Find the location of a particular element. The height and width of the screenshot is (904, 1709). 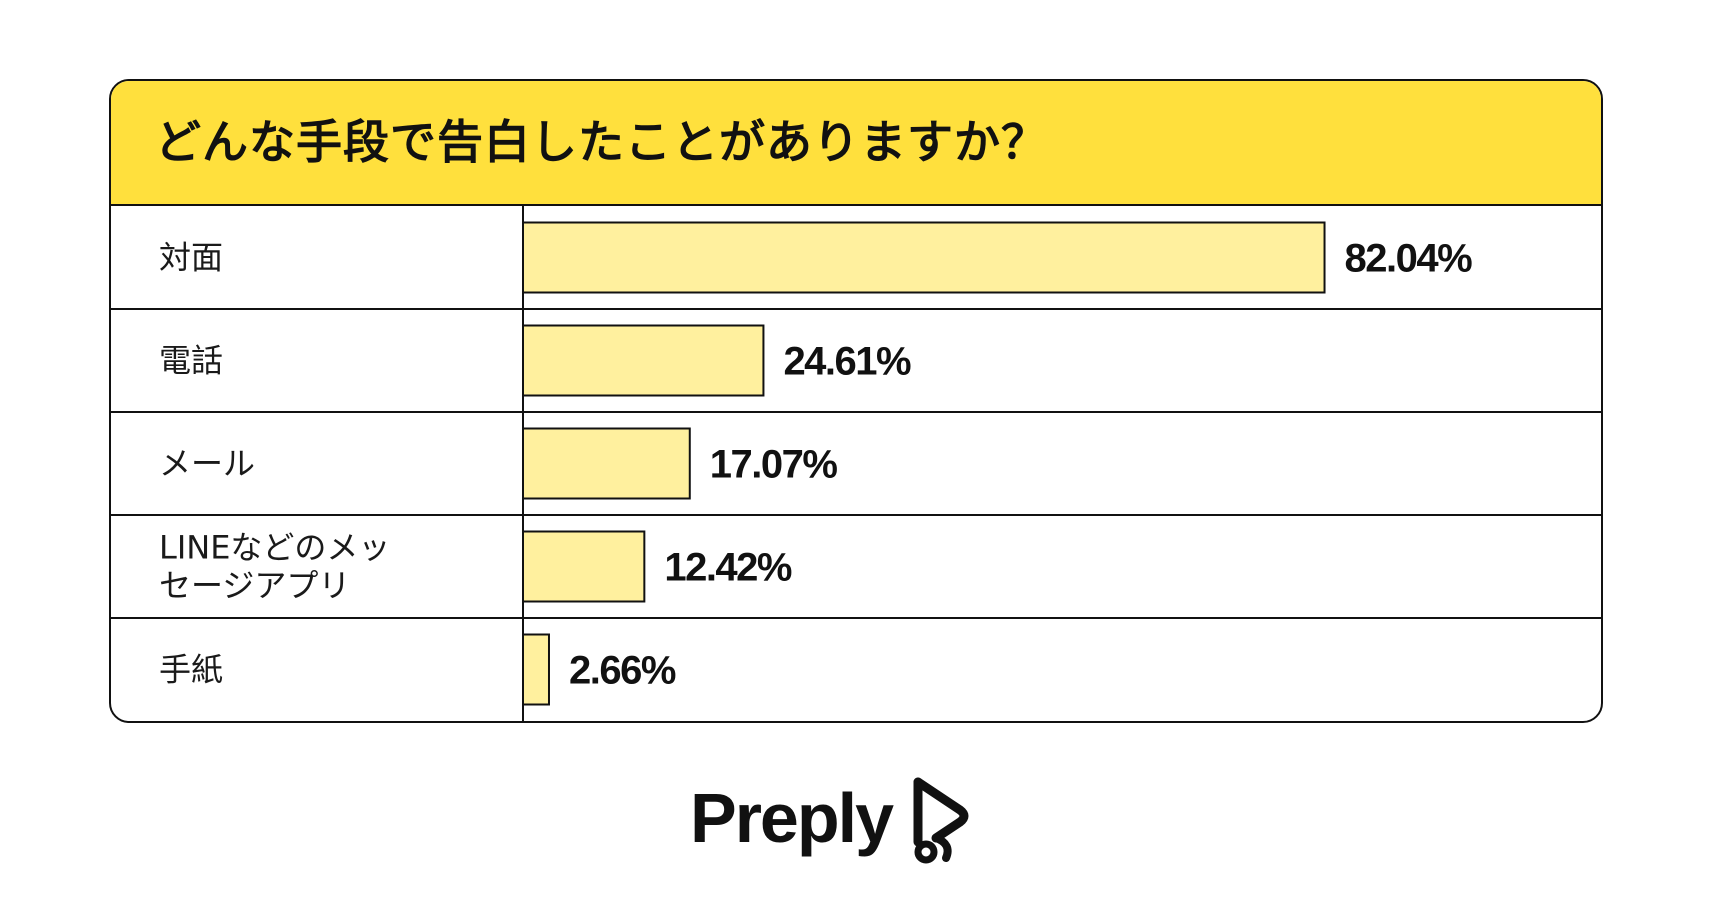

value-label: 12.42% is located at coordinates (728, 568).